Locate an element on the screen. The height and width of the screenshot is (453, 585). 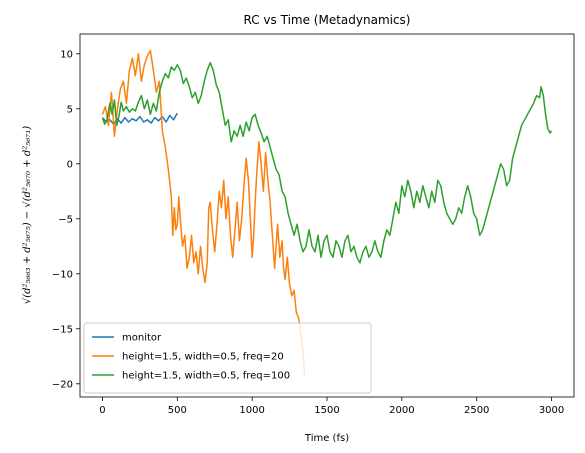
x-tick-label: 0 is located at coordinates (102, 410).